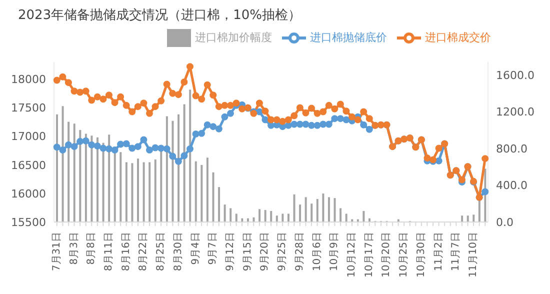 The height and width of the screenshot is (294, 550). Describe the element at coordinates (178, 252) in the screenshot. I see `x-tick-label: 8月30日` at that location.